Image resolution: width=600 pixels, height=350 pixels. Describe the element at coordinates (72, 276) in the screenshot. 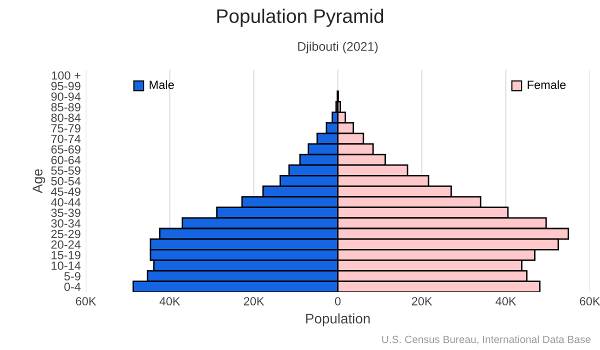

I see `y-tick-label: 5-9` at that location.